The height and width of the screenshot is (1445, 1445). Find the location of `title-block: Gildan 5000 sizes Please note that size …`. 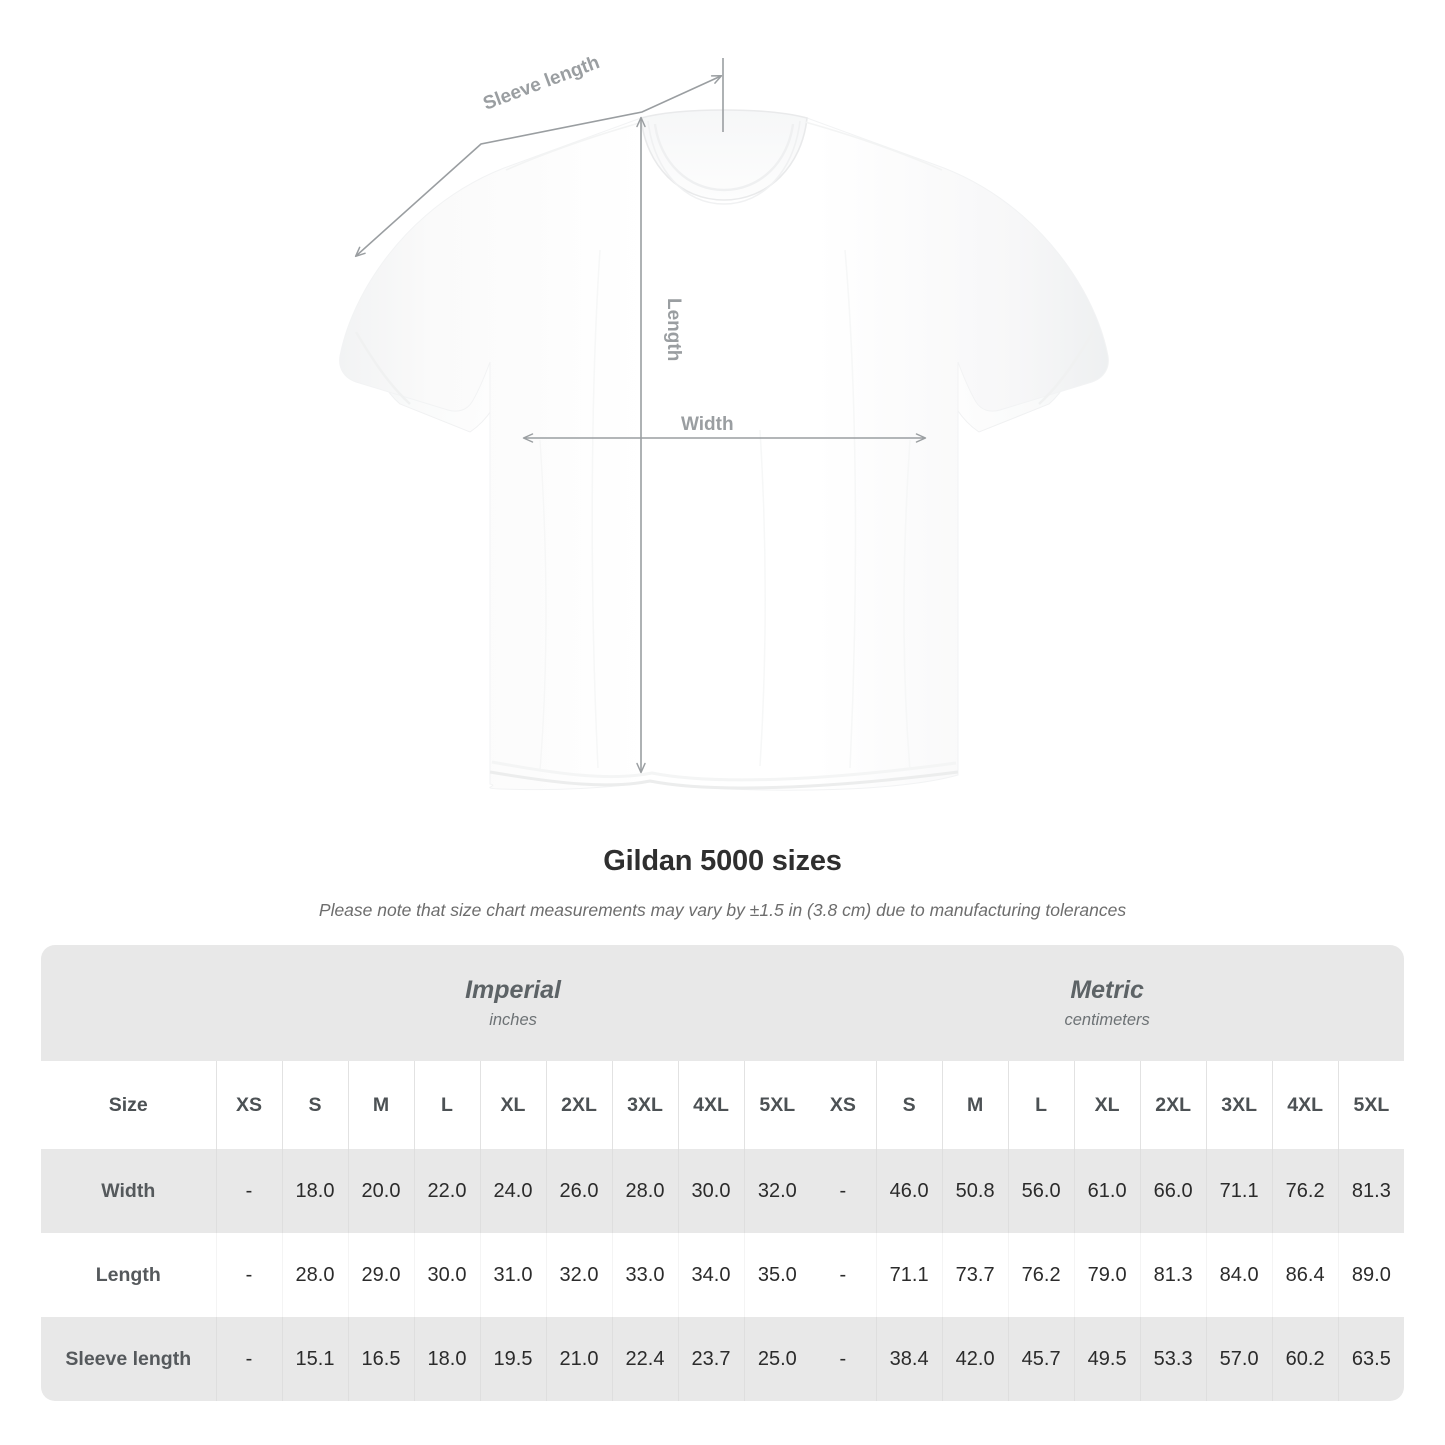

title-block: Gildan 5000 sizes Please note that size … is located at coordinates (722, 883).